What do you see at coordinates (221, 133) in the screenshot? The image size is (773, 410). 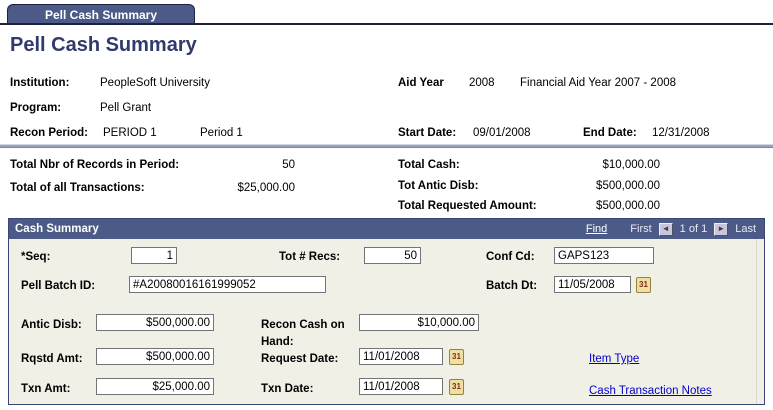 I see `recon-period-description: Period 1` at bounding box center [221, 133].